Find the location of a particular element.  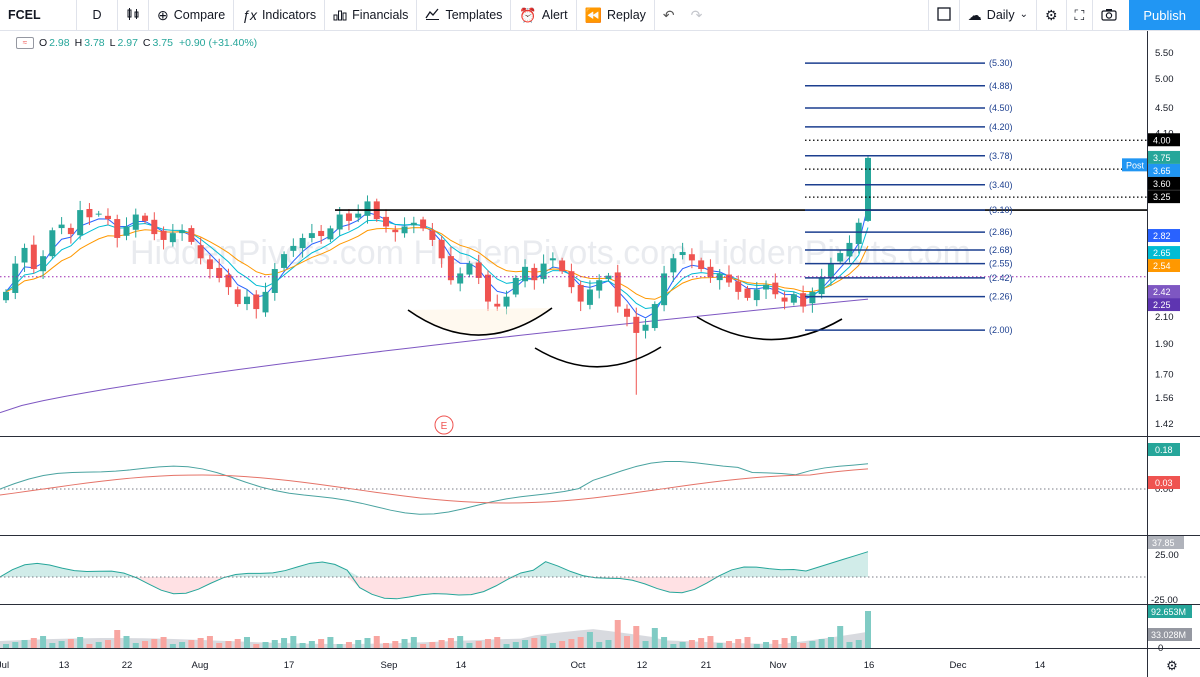

financials-button: Financials is located at coordinates (371, 15).